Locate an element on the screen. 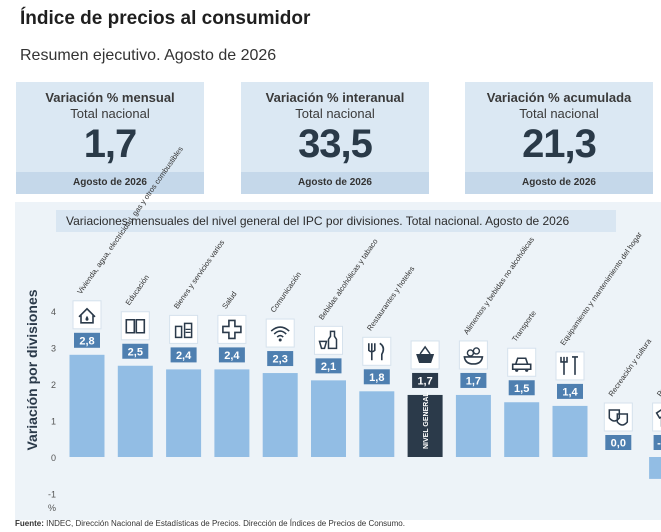 This screenshot has height=532, width=661. x-category-label: Equipamiento y mantenimiento del hogar is located at coordinates (601, 288).